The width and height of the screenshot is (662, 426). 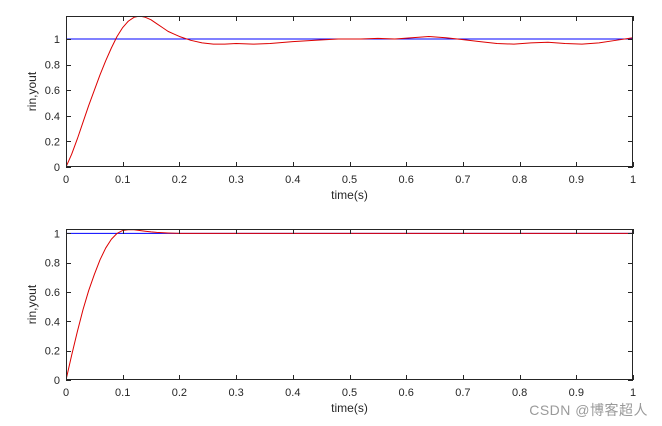 I want to click on bottom-x-tick-label: 0, so click(x=66, y=393).